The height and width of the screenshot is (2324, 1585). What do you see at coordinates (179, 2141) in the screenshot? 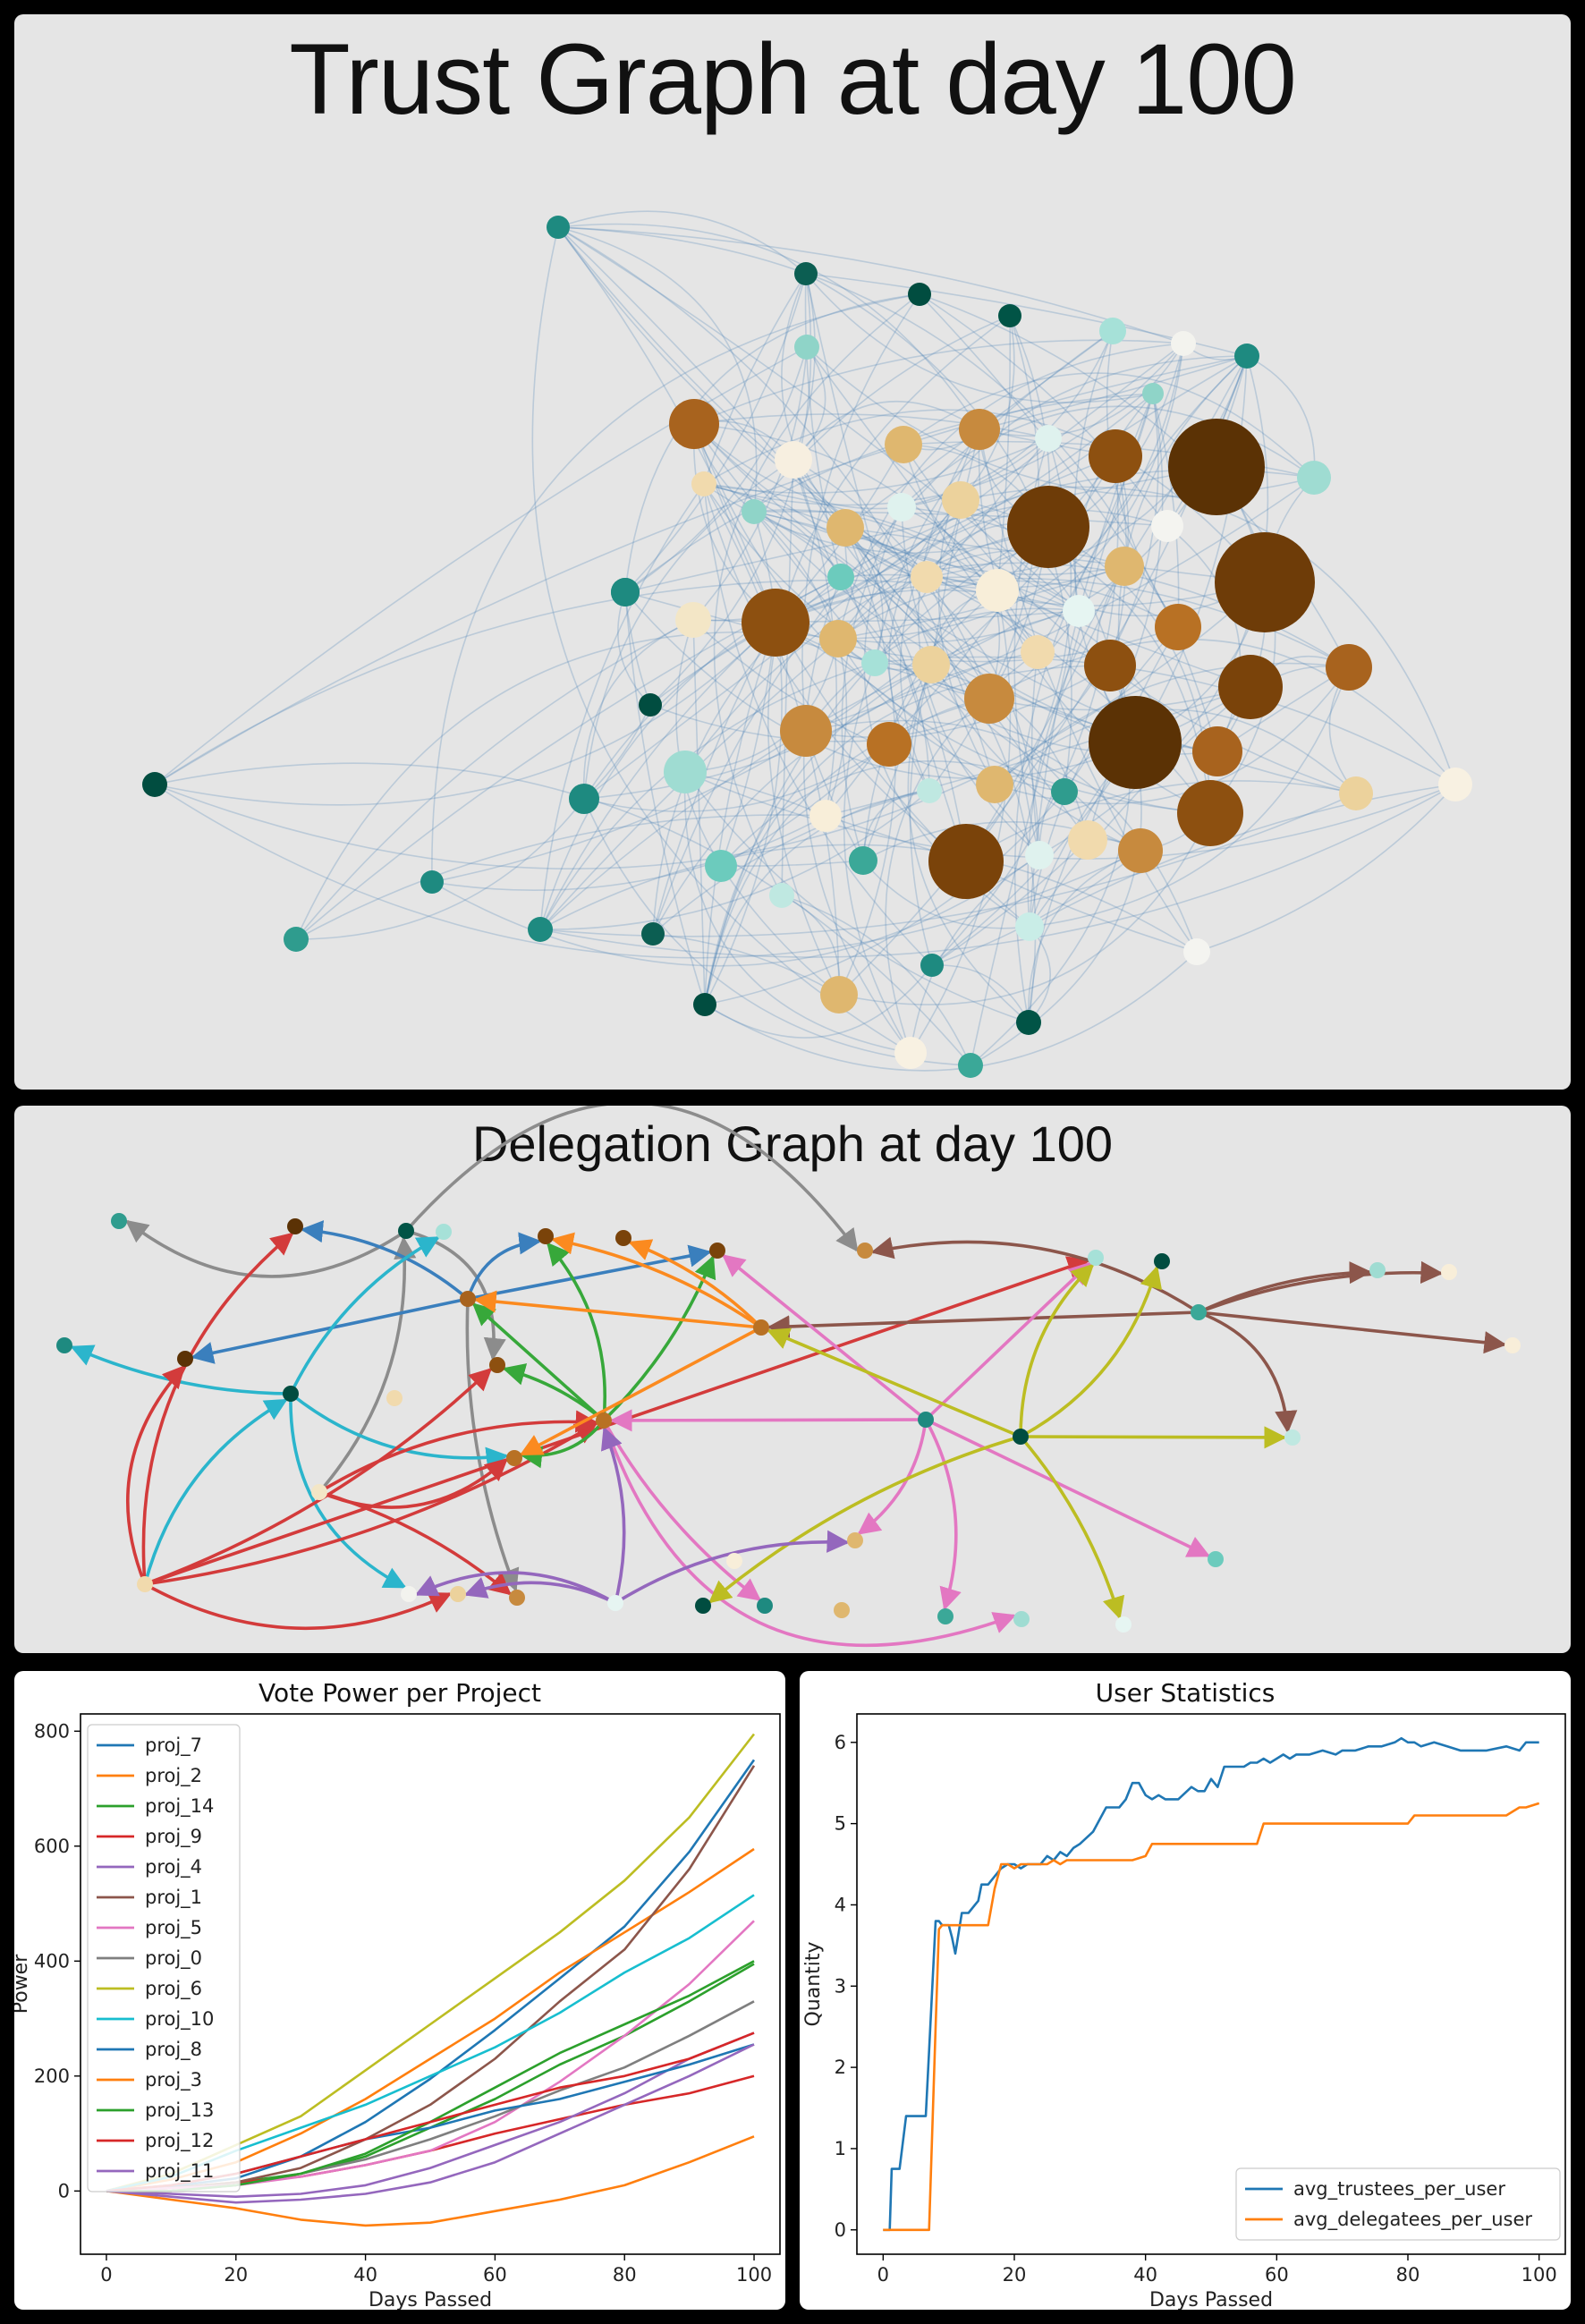
I see `legend-label: proj_12` at bounding box center [179, 2141].